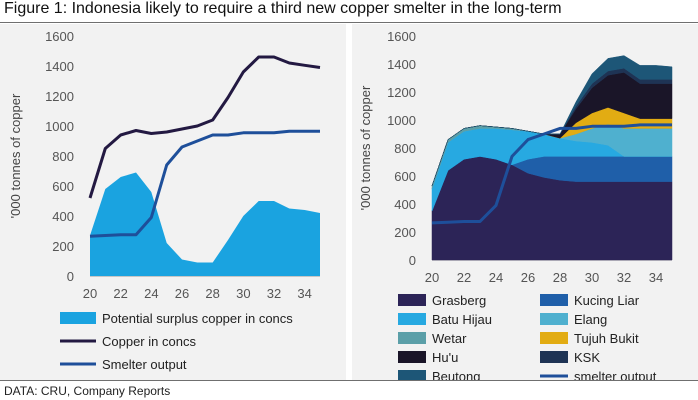 This screenshot has height=400, width=698. I want to click on right-y-axis-label: '000 tonnes of copper, so click(365, 147).